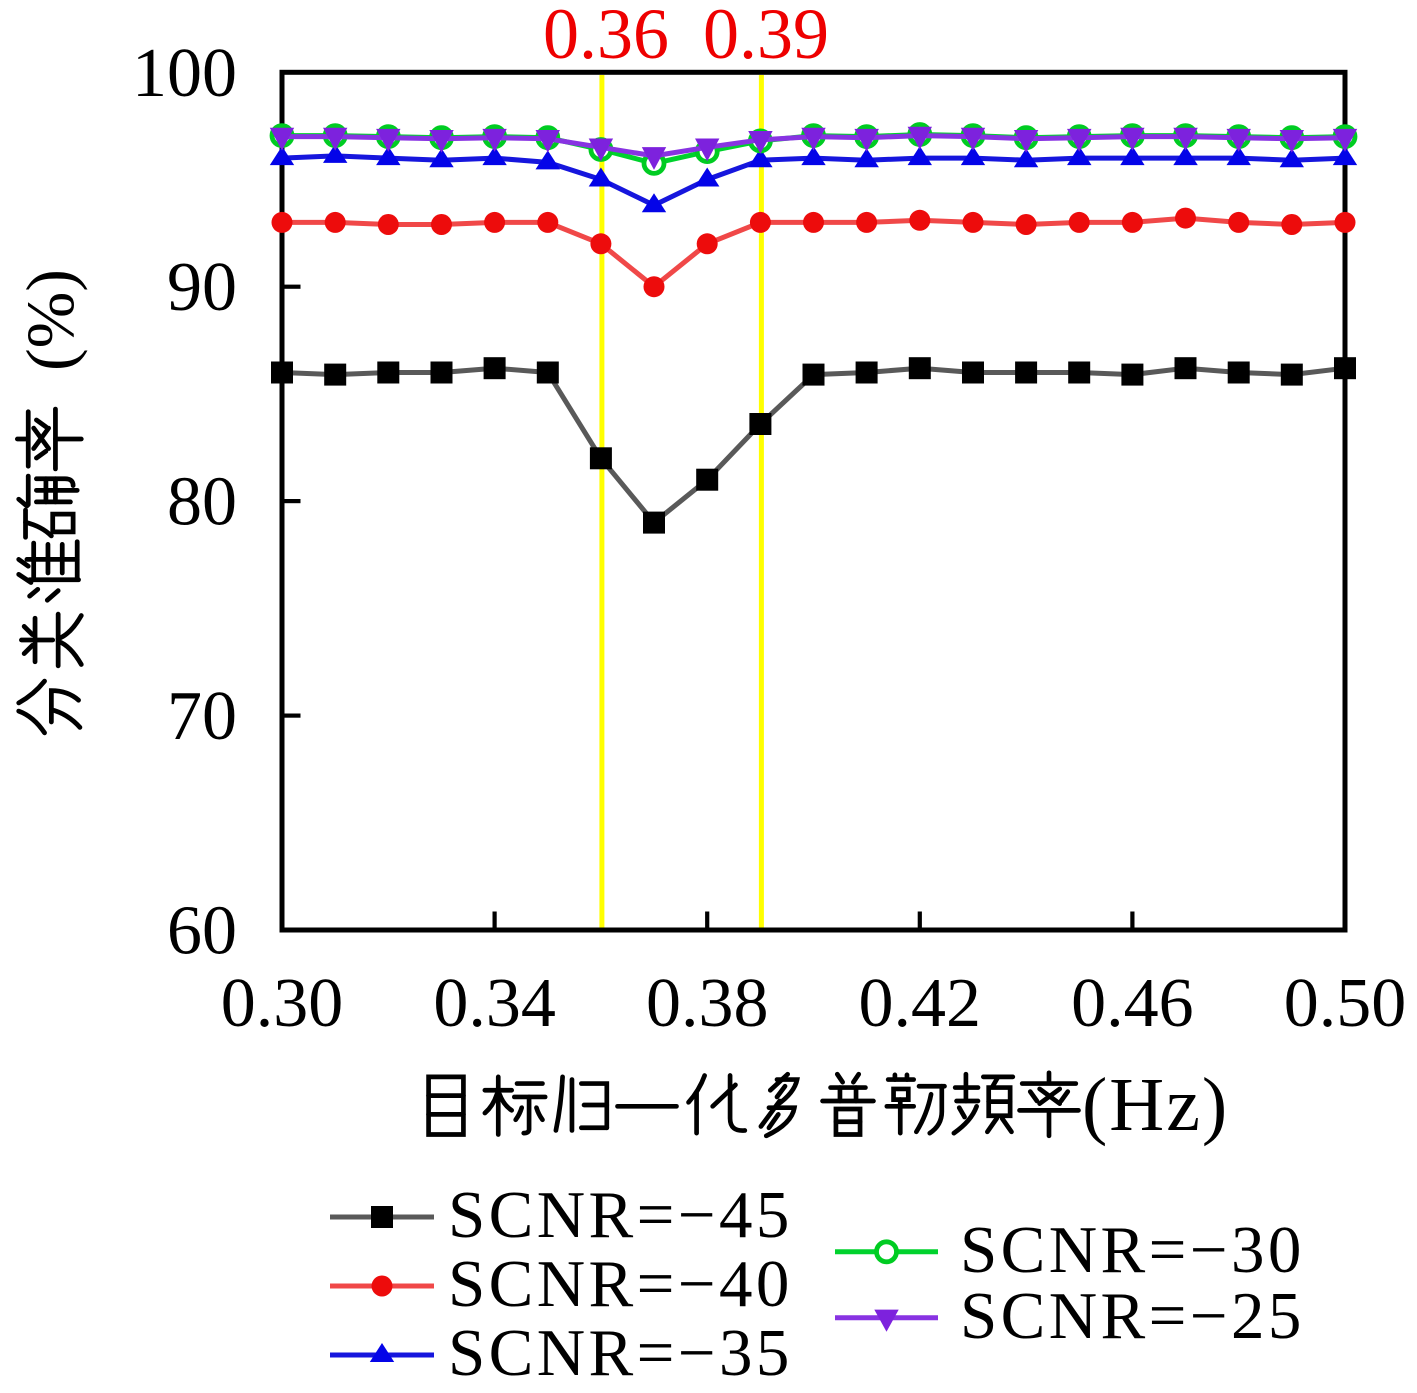 This screenshot has width=1417, height=1393. What do you see at coordinates (1132, 1003) in the screenshot?
I see `svg-text: 0.46` at bounding box center [1132, 1003].